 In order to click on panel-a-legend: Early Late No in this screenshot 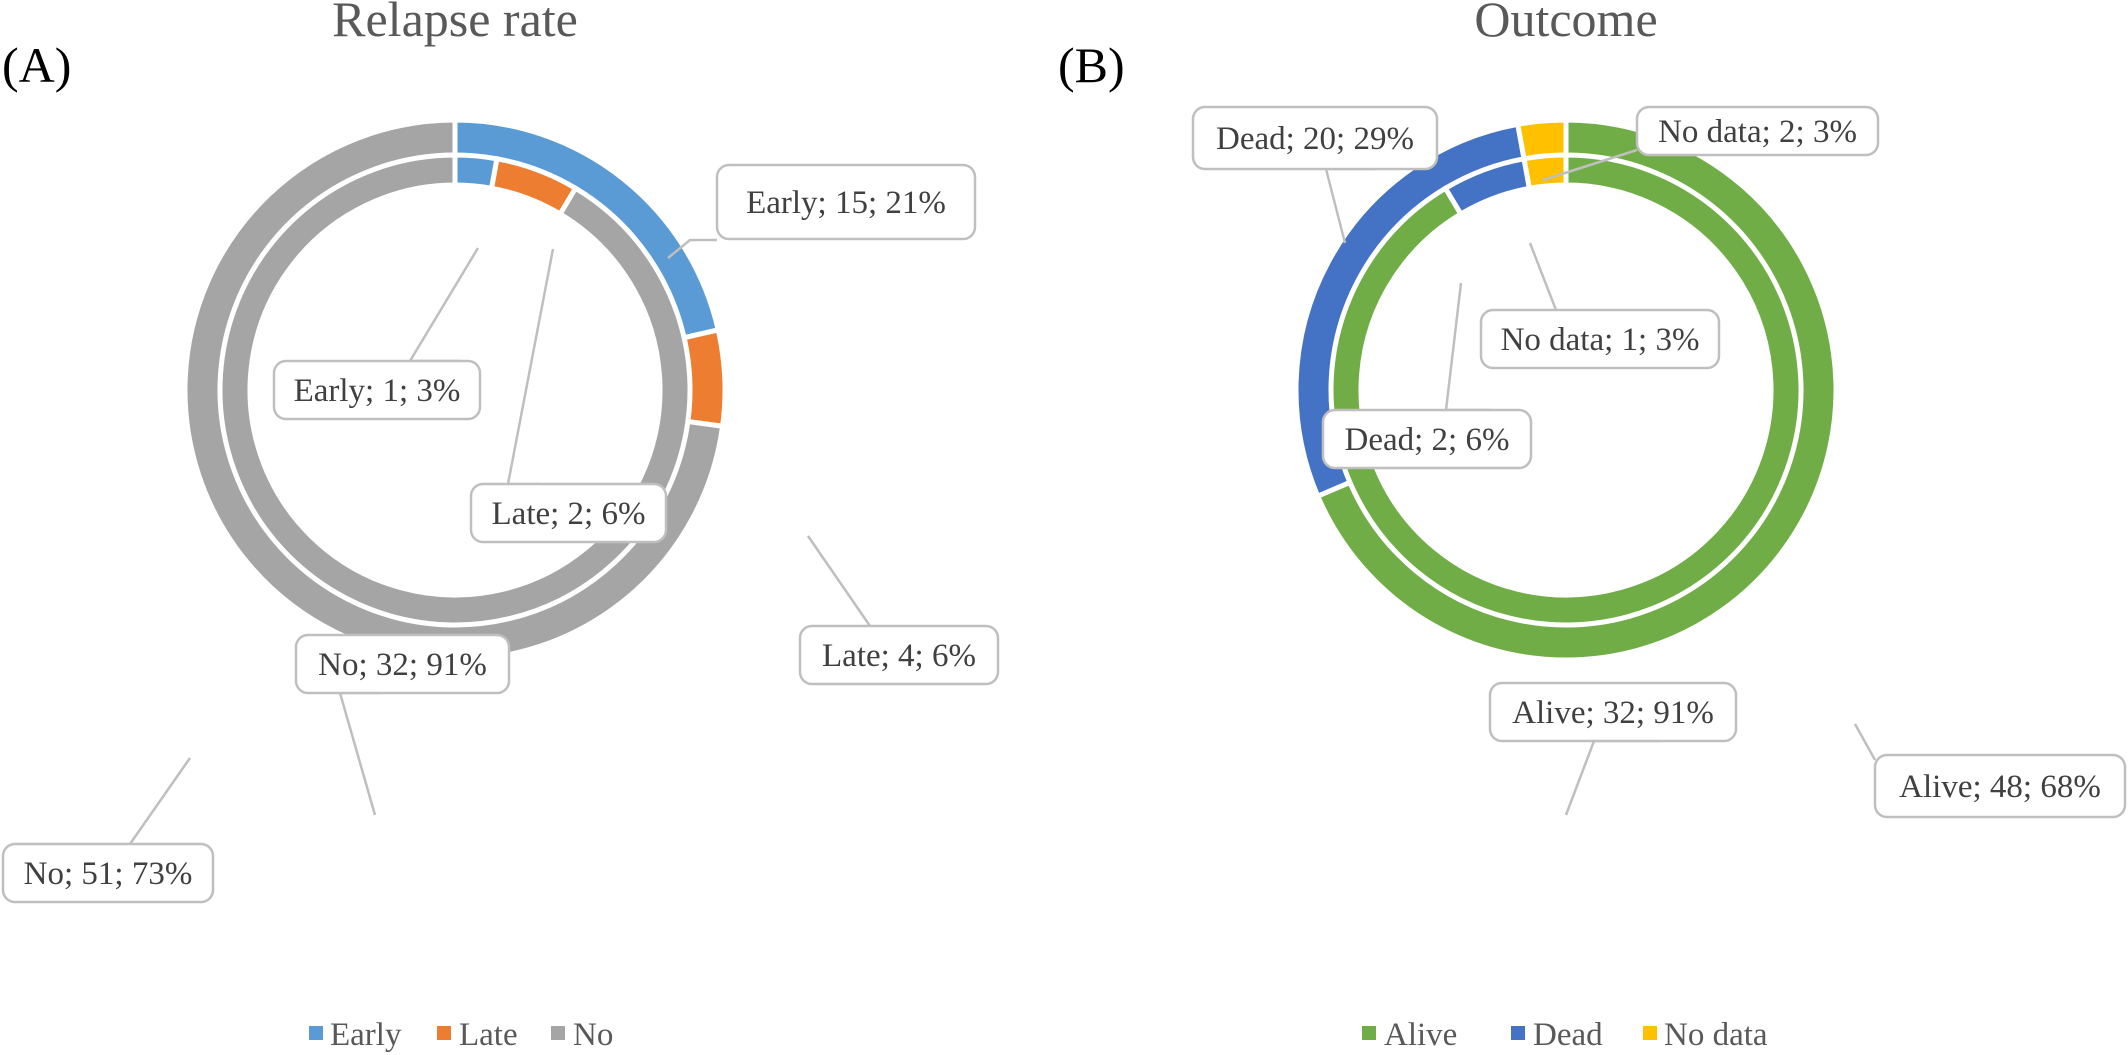, I will do `click(461, 1035)`.